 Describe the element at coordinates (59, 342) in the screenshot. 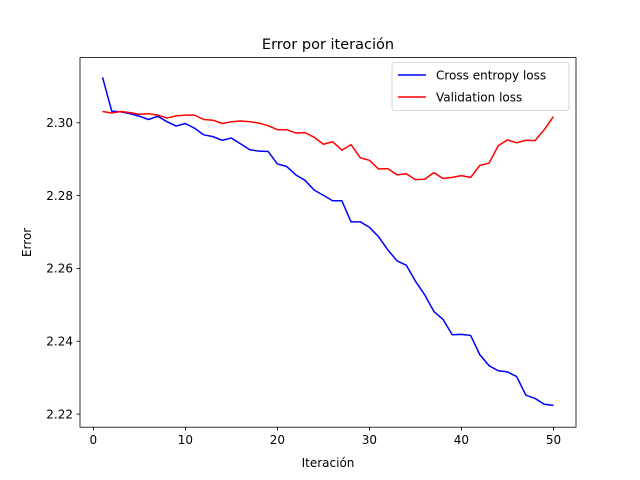

I see `y-tick-label: 2.24` at that location.